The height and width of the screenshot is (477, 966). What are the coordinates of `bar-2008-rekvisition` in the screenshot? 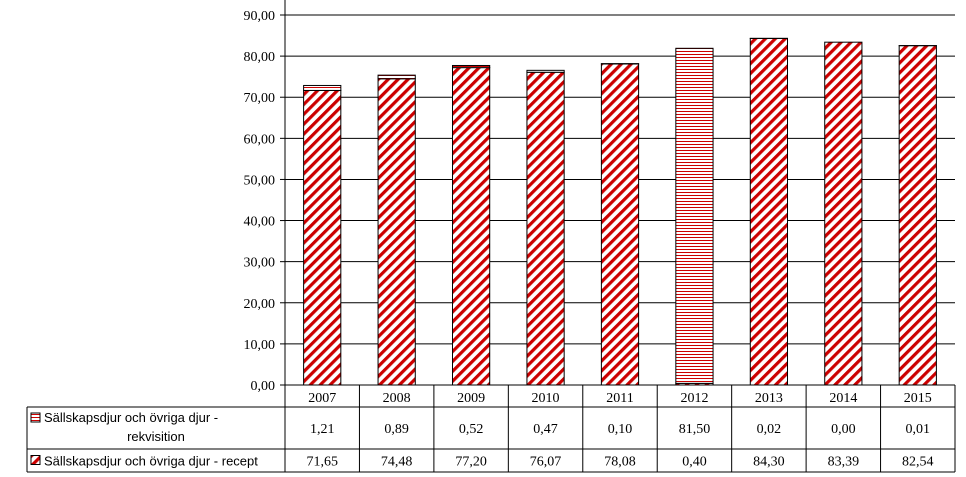 It's located at (396, 77).